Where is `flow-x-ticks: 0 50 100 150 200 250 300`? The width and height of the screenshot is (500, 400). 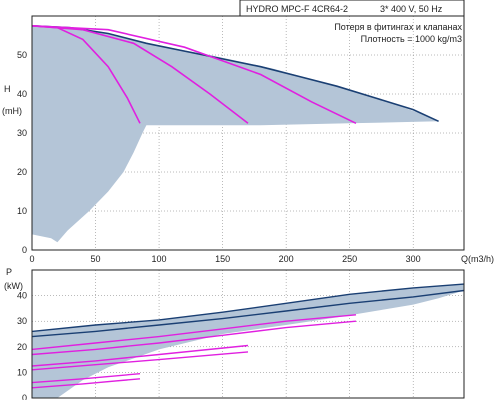 flow-x-ticks: 0 50 100 150 200 250 300 is located at coordinates (224, 259).